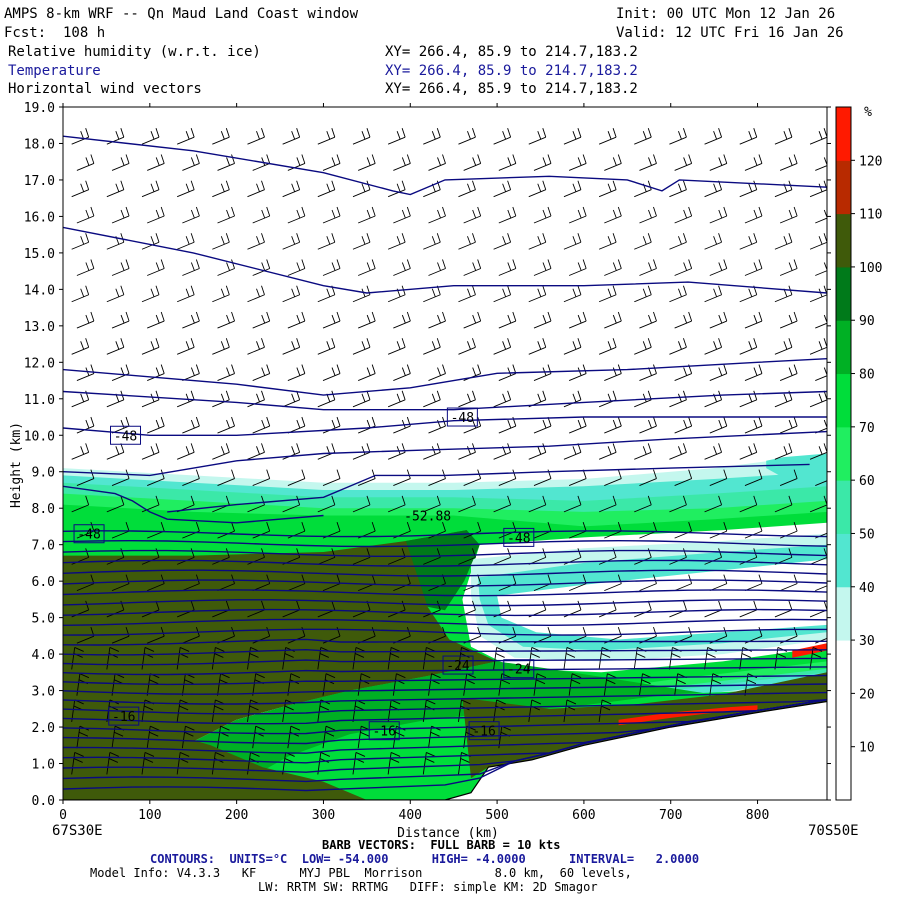 The image size is (900, 900). I want to click on x-tick-label-5: 500, so click(496, 815).